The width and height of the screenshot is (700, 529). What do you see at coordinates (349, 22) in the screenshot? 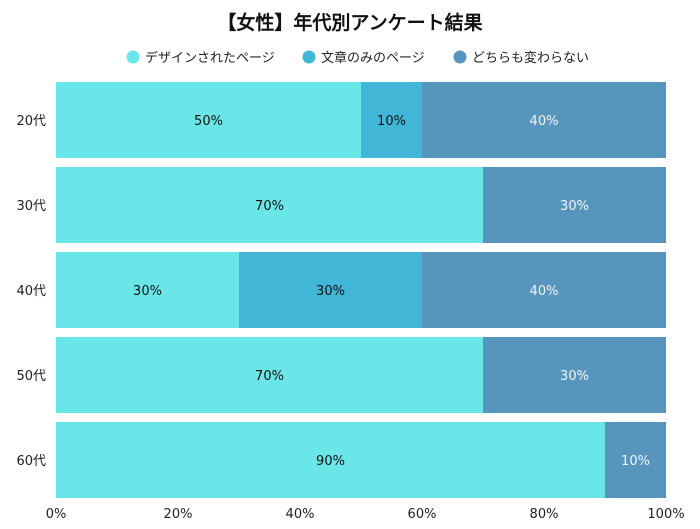
I see `chart-title: 【女性】年代別アンケート結果` at bounding box center [349, 22].